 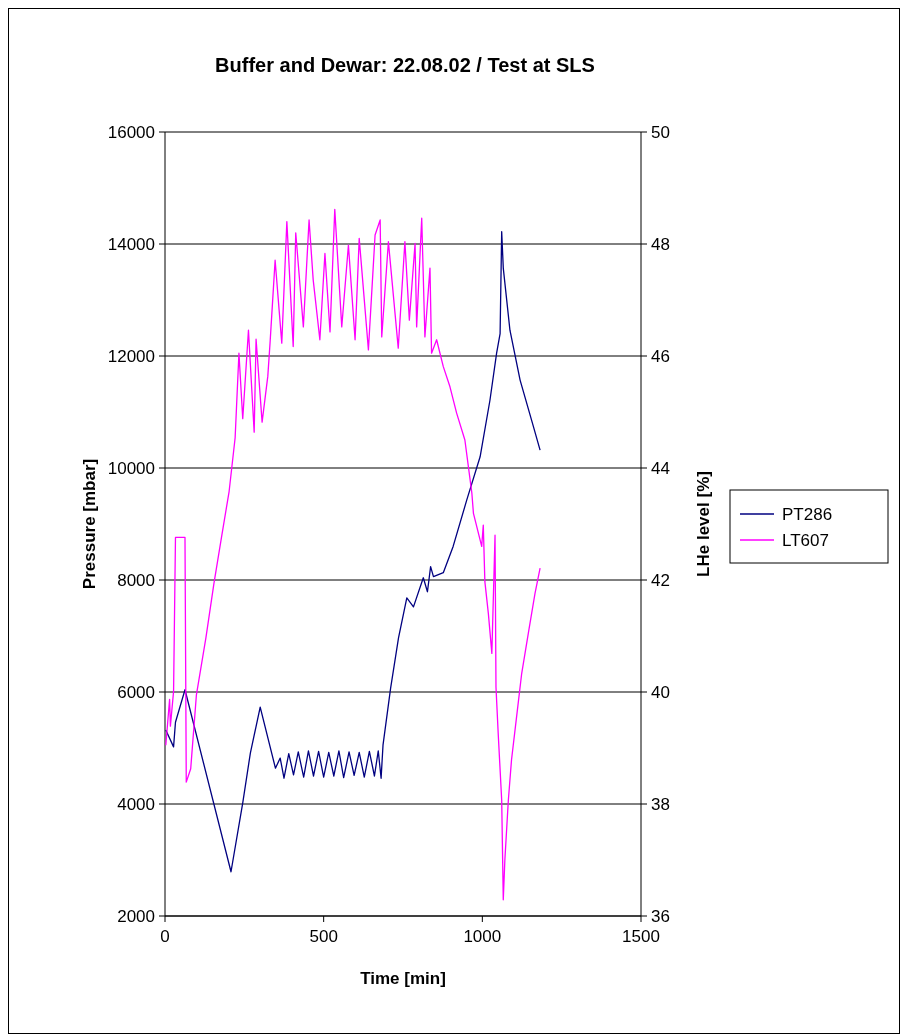 What do you see at coordinates (131, 468) in the screenshot?
I see `y-tick-label: 10000` at bounding box center [131, 468].